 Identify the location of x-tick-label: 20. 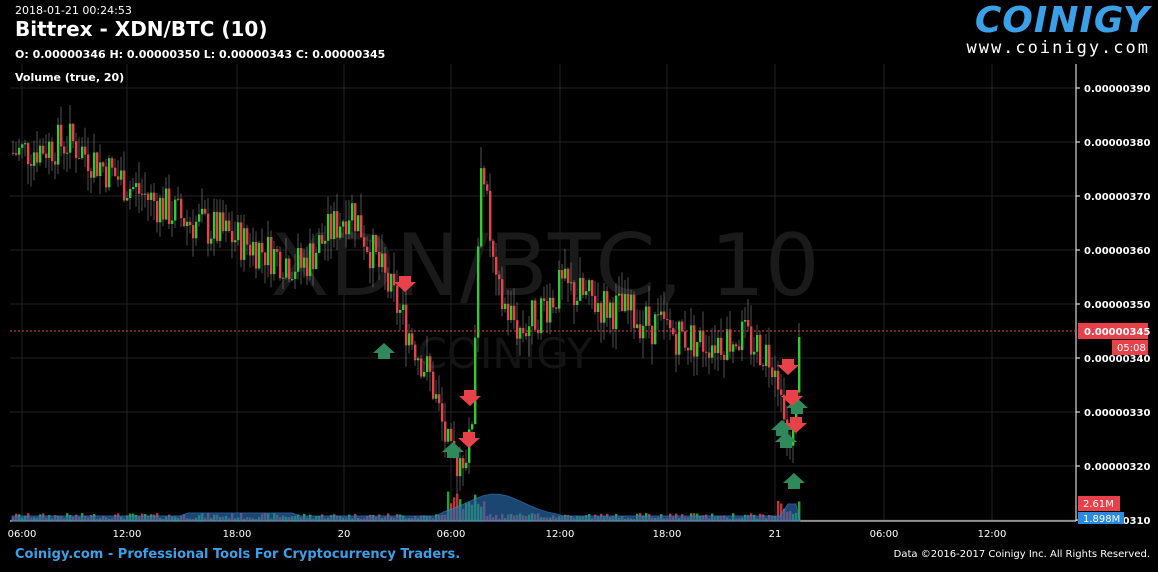
(344, 534).